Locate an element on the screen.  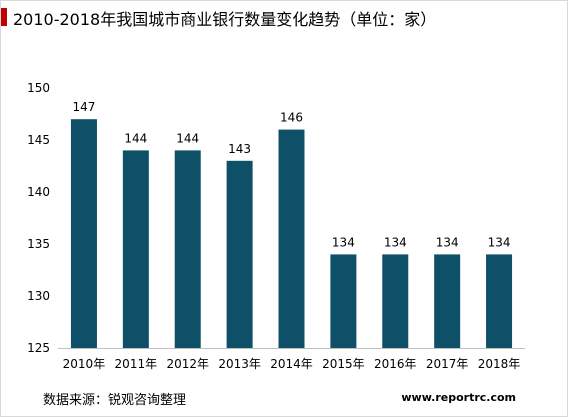
x-tick-label: 2013年 is located at coordinates (239, 364).